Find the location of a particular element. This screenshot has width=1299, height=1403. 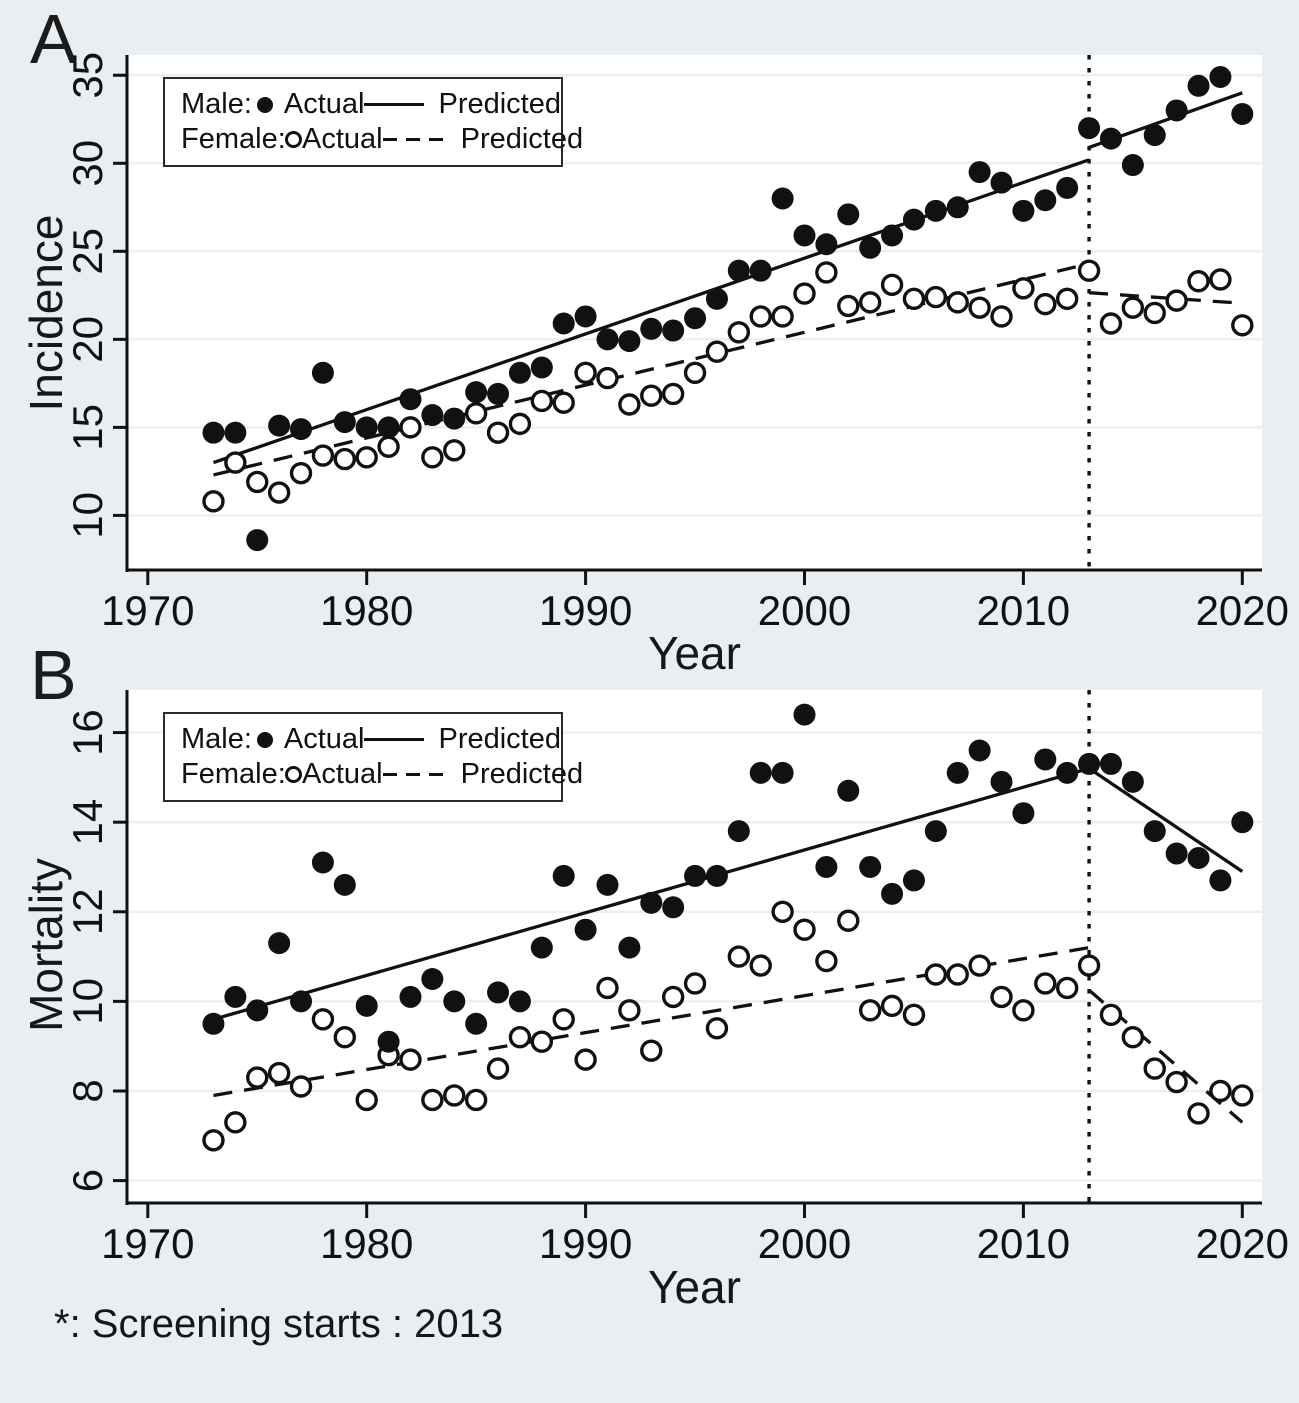

y-tick-label: 30 is located at coordinates (87, 163).